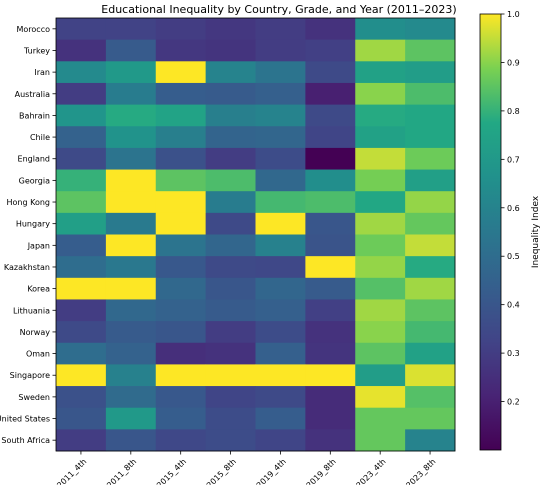 The width and height of the screenshot is (550, 485). What do you see at coordinates (171, 471) in the screenshot?
I see `x-tick-label: 2015_4th` at bounding box center [171, 471].